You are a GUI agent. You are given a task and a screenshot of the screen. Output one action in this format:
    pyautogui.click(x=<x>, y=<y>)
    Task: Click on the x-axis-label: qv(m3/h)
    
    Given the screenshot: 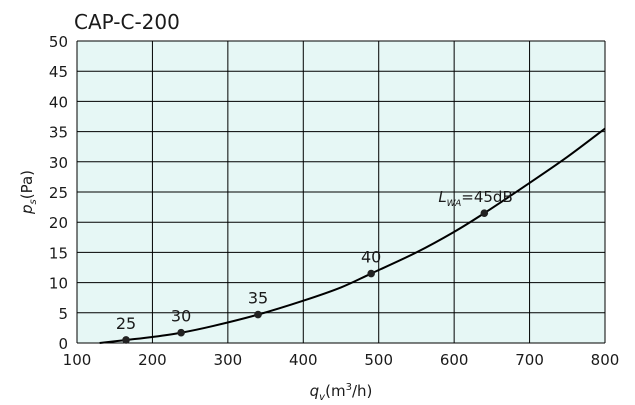 What is the action you would take?
    pyautogui.click(x=341, y=392)
    